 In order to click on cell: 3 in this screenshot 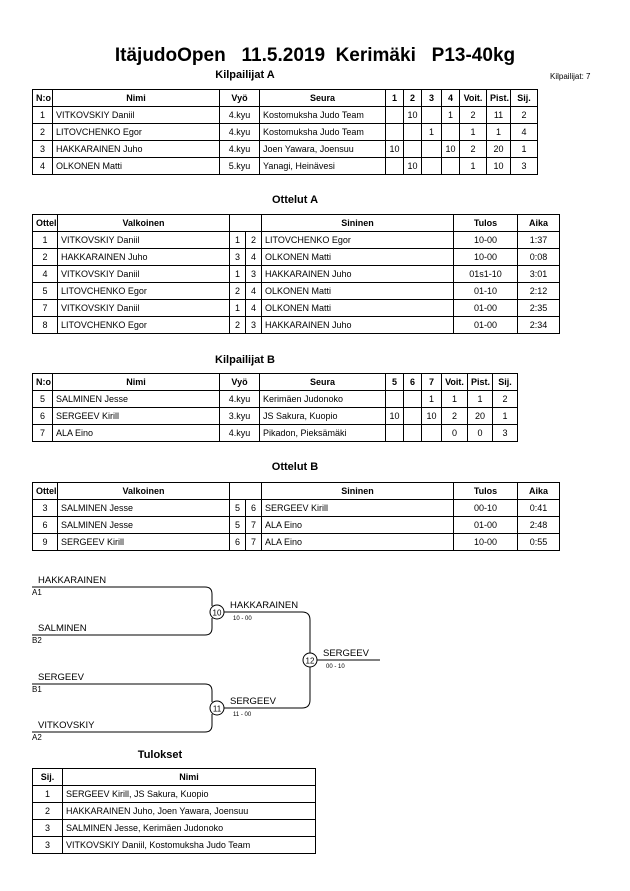, I will do `click(253, 325)`.